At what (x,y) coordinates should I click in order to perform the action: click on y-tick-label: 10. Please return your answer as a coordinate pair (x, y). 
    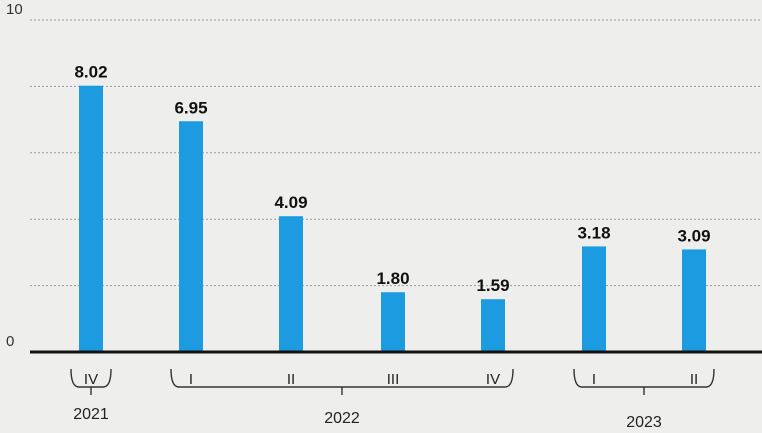
    Looking at the image, I should click on (14, 9).